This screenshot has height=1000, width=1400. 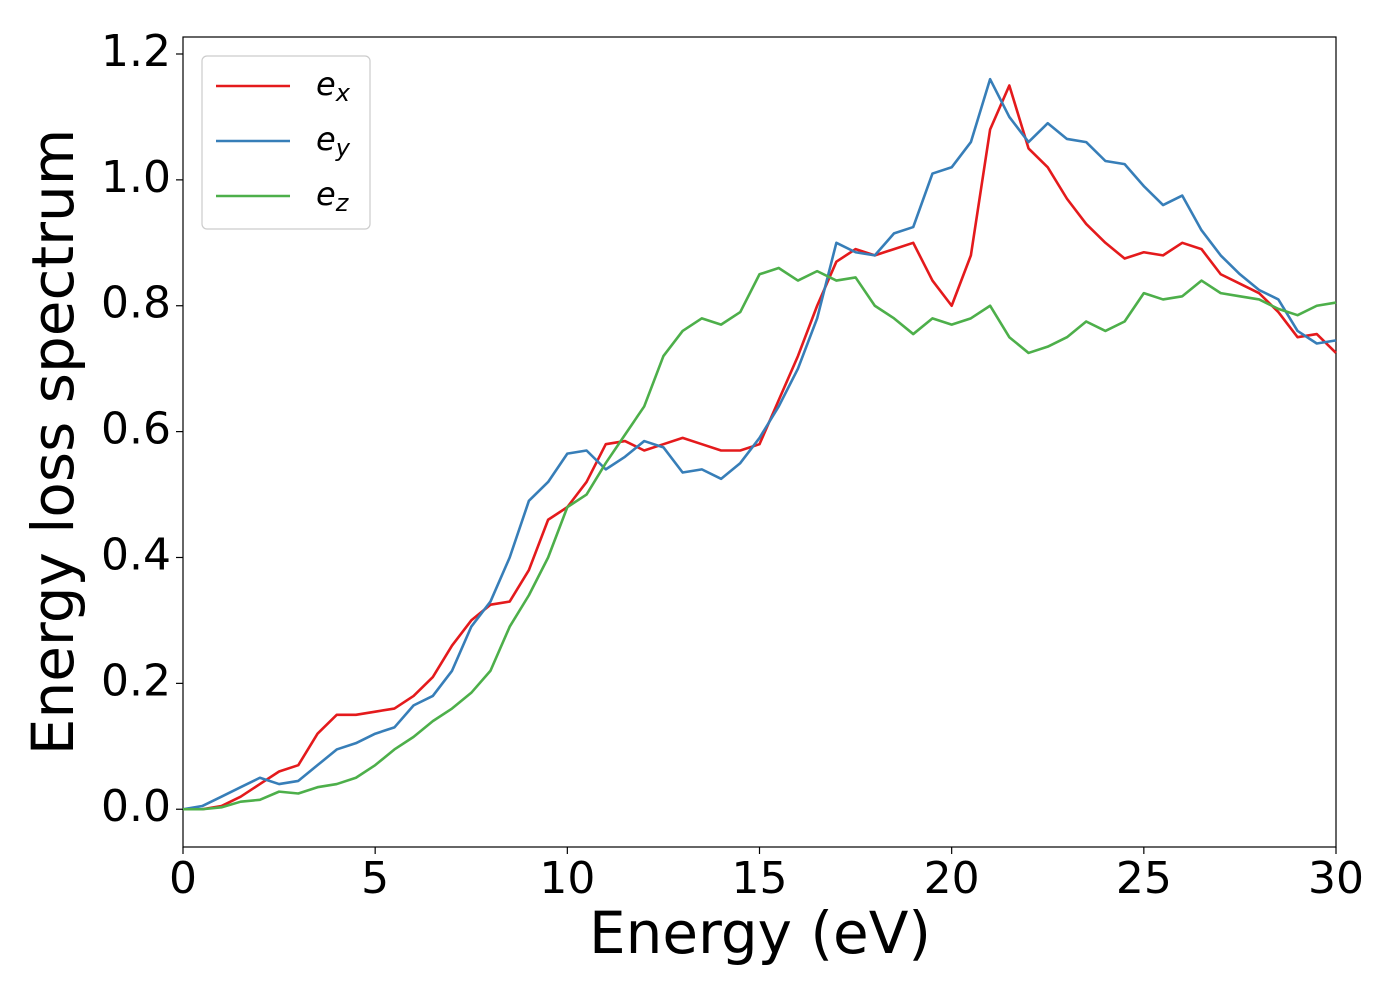 What do you see at coordinates (760, 933) in the screenshot?
I see `x-axis-label: Energy (eV)` at bounding box center [760, 933].